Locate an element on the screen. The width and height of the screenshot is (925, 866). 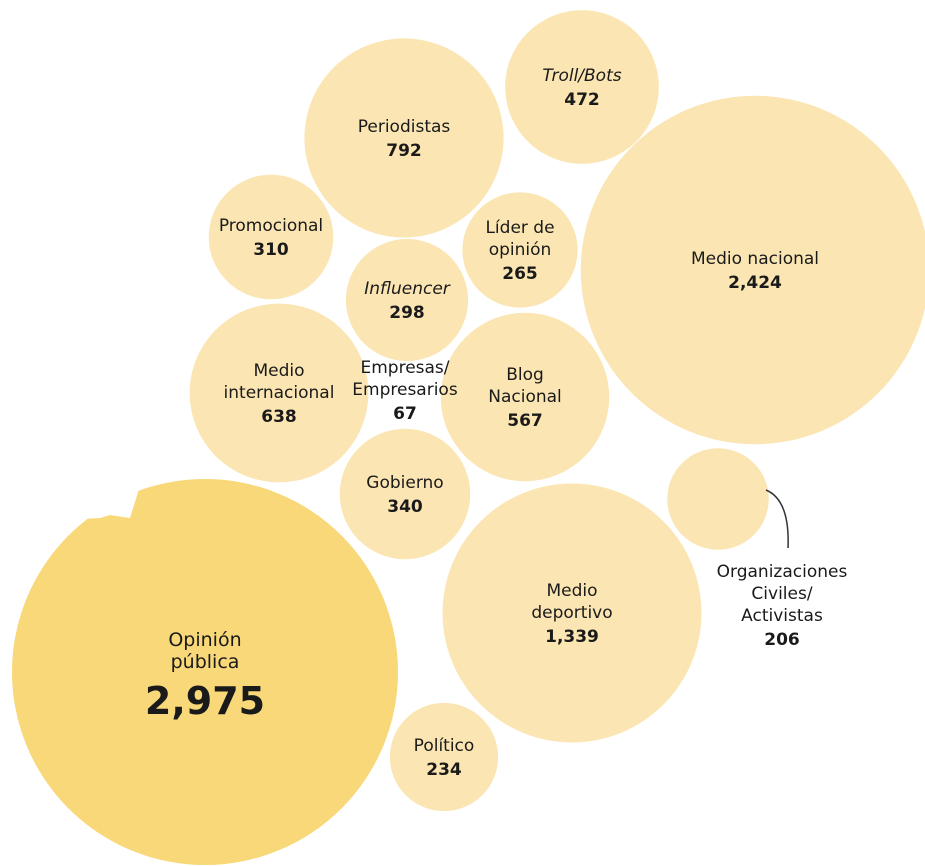
bubble-líder-de-opinión is located at coordinates (520, 250).